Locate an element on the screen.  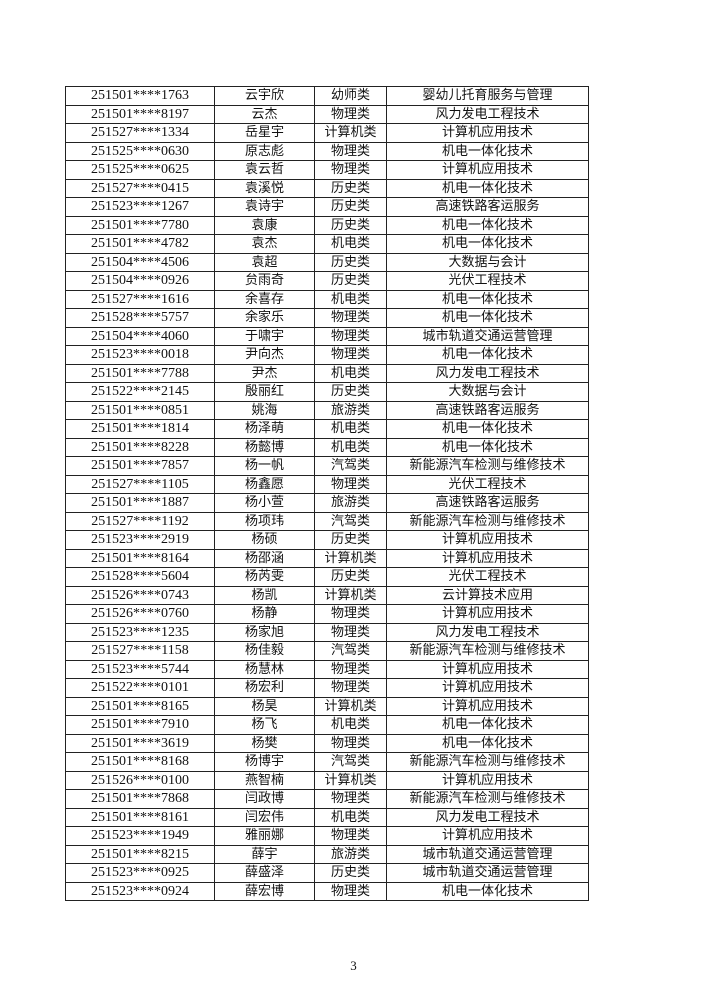
name-cell: 杨一帆 is located at coordinates (264, 466).